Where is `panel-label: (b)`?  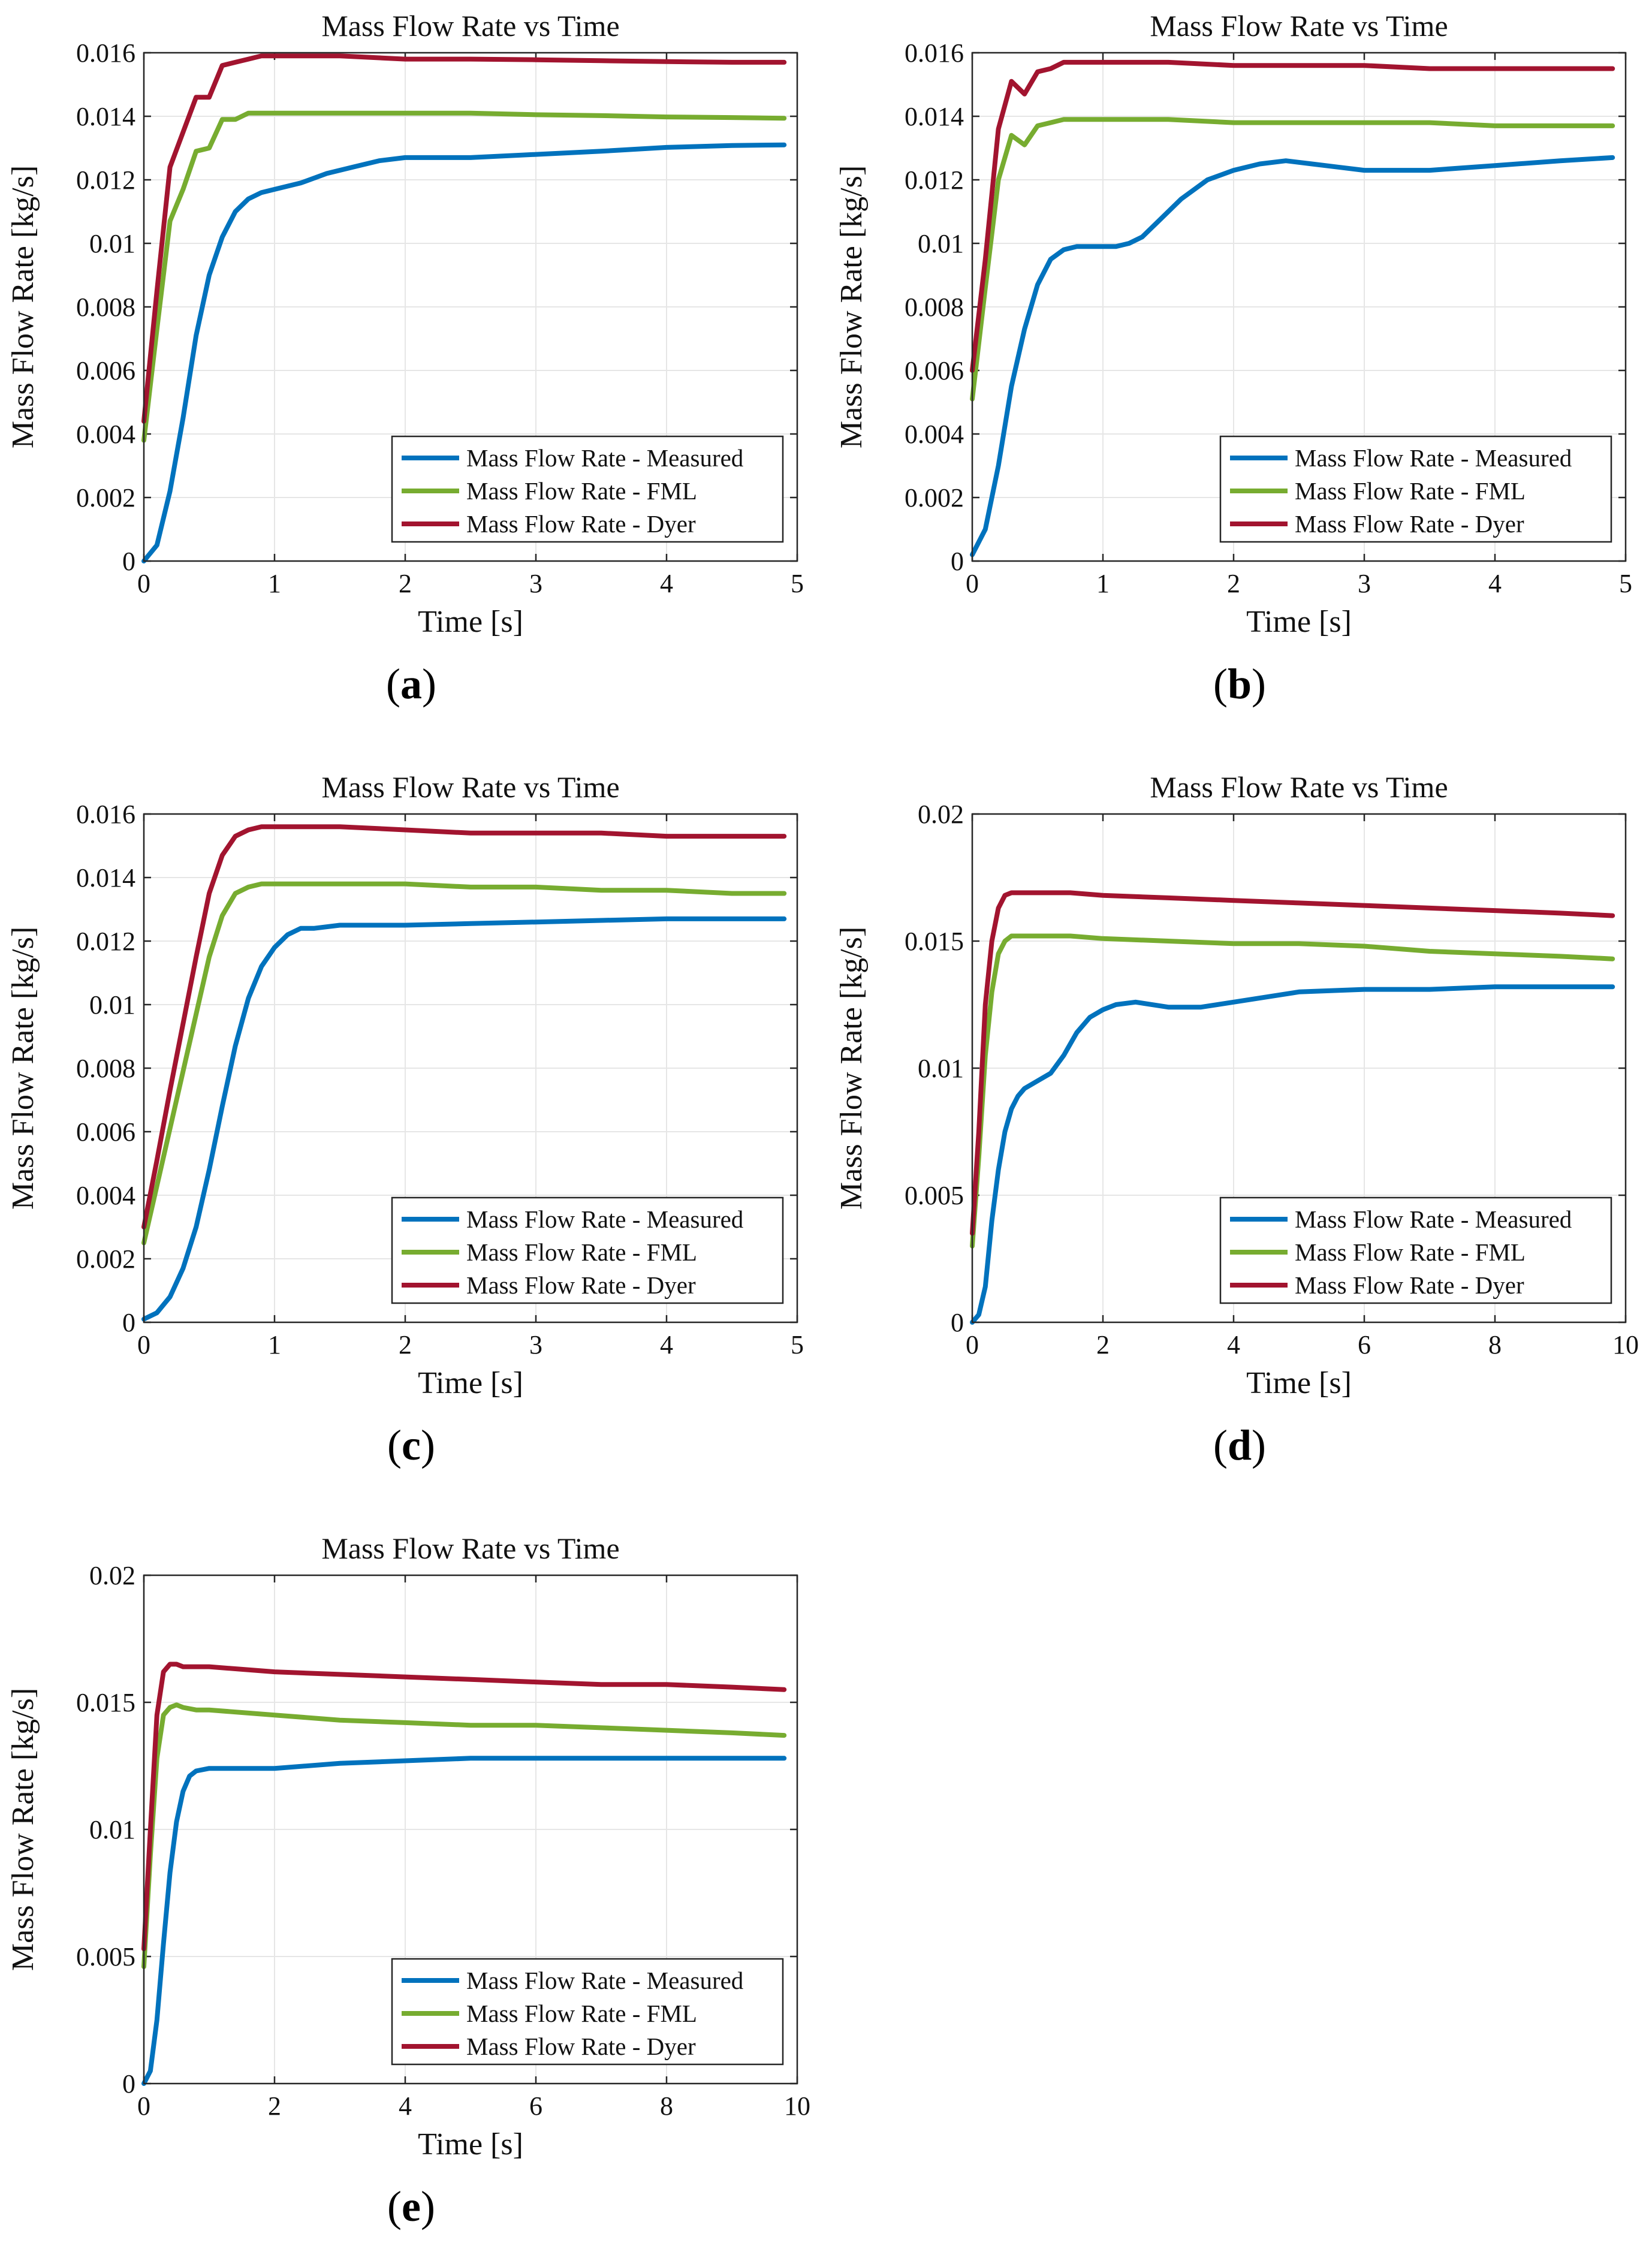
panel-label: (b) is located at coordinates (1239, 684).